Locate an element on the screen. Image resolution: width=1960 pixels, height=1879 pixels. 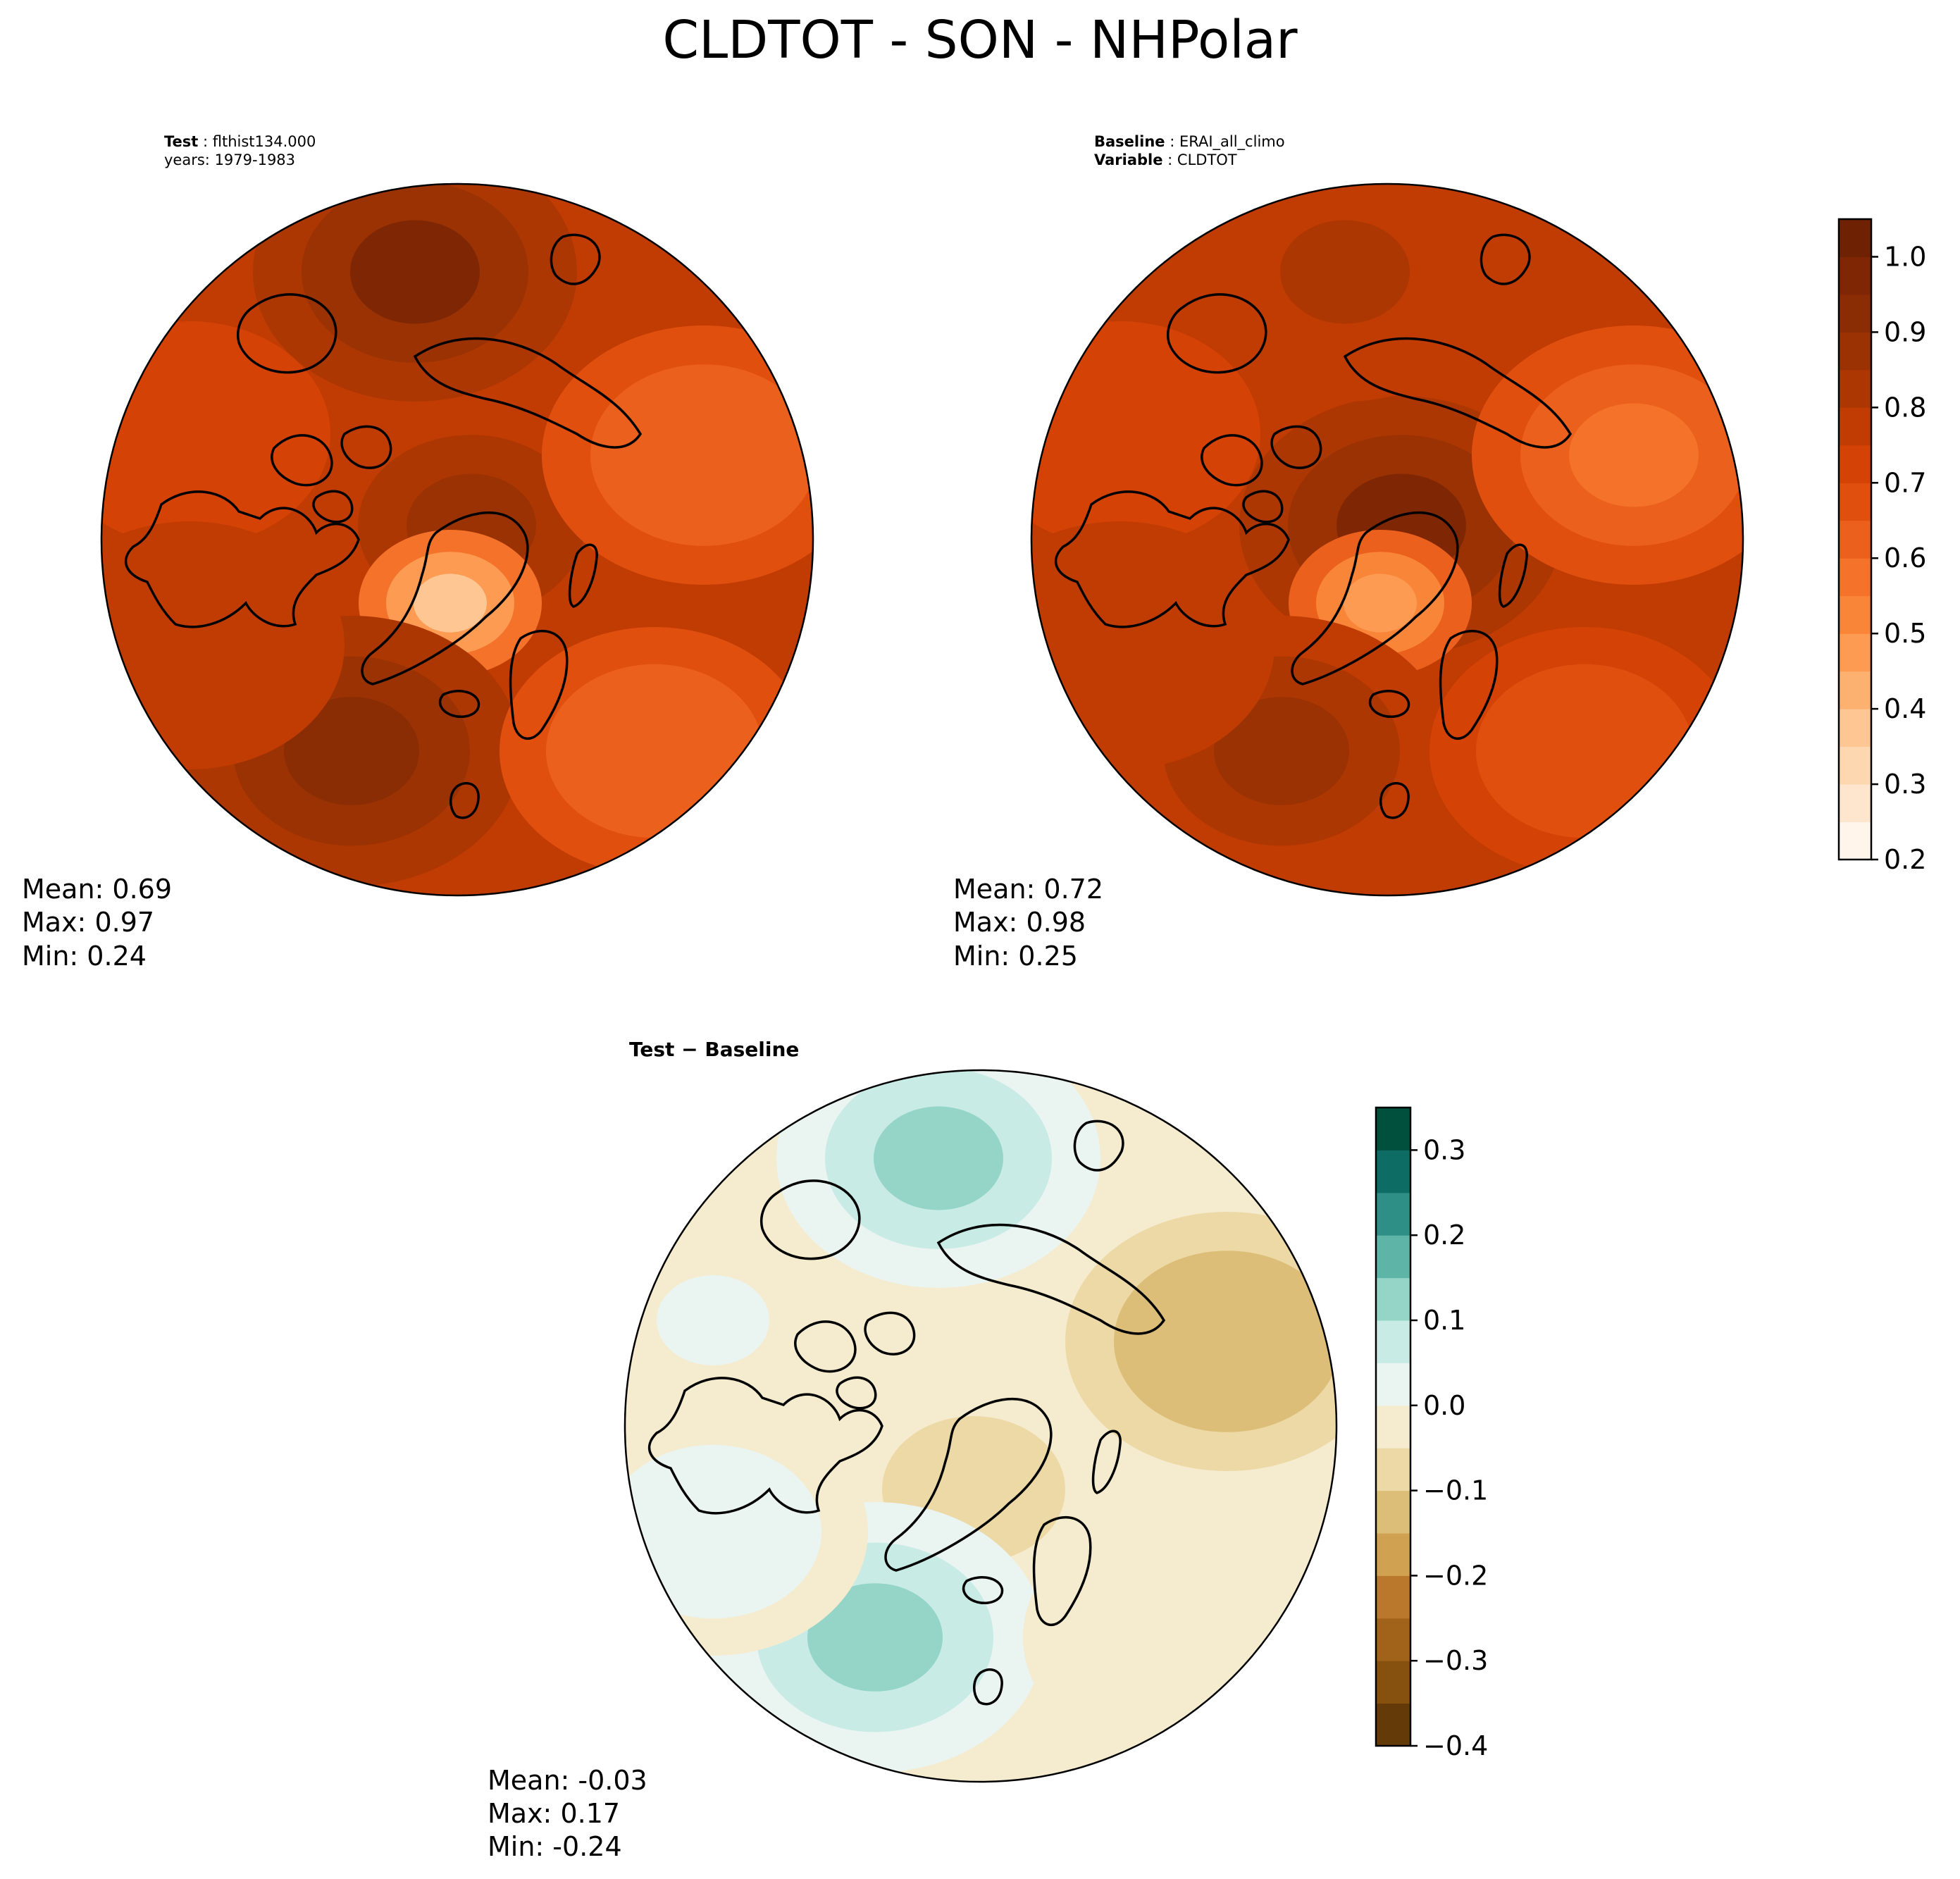
baseline-map-boundary is located at coordinates (1387, 539).